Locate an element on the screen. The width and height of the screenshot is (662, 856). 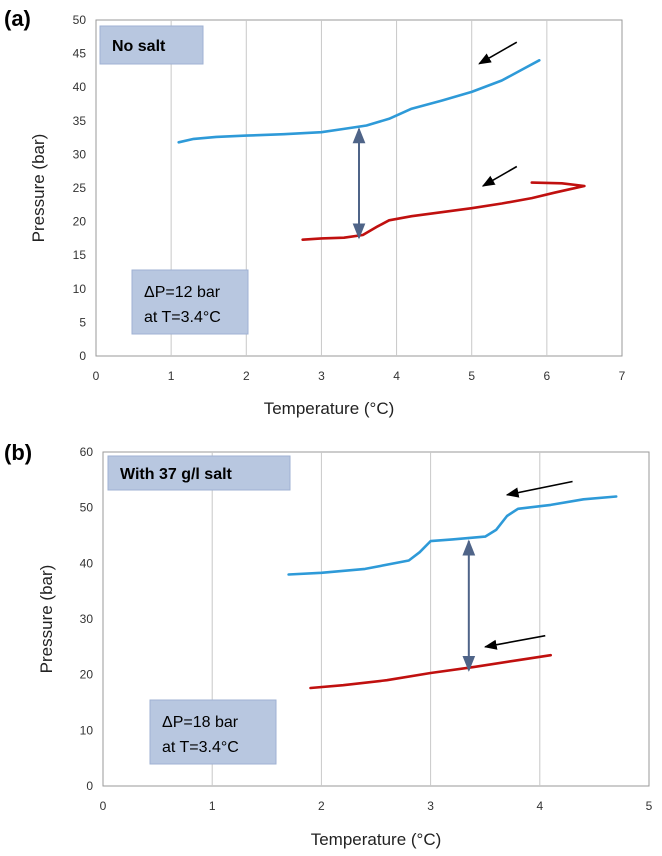
panel-b-x-tick-label: 2 is located at coordinates (321, 806).